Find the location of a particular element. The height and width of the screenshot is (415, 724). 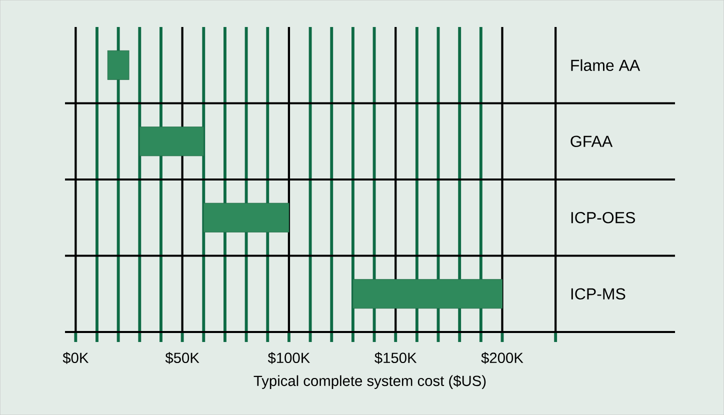

x-tick-label: $200K is located at coordinates (502, 358).